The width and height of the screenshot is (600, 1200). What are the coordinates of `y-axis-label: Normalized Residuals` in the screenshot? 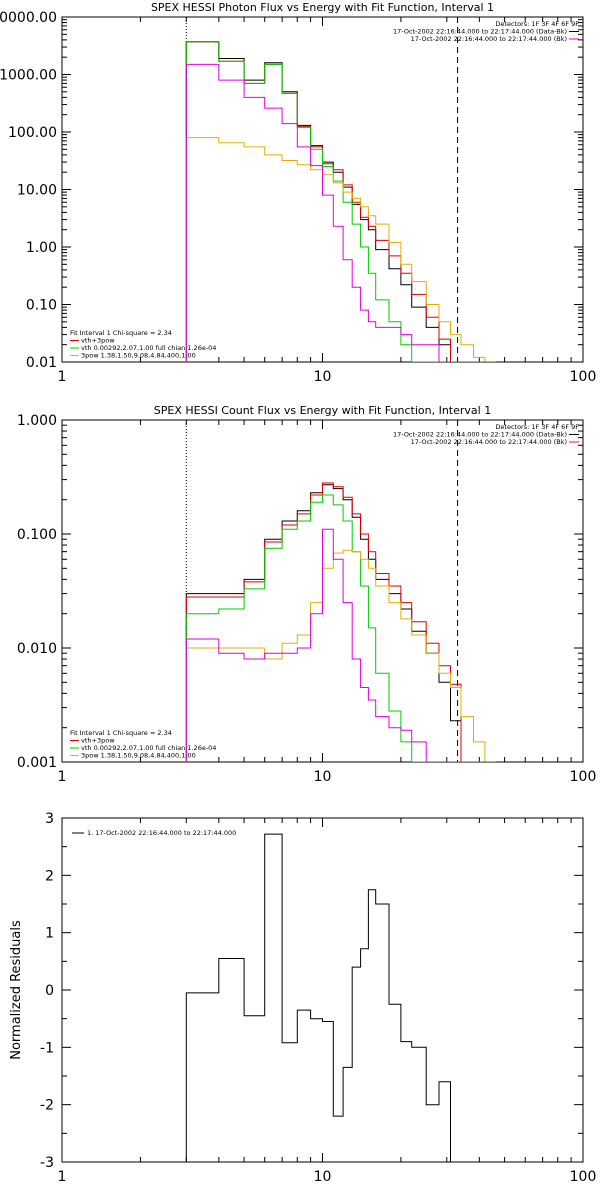 It's located at (16, 990).